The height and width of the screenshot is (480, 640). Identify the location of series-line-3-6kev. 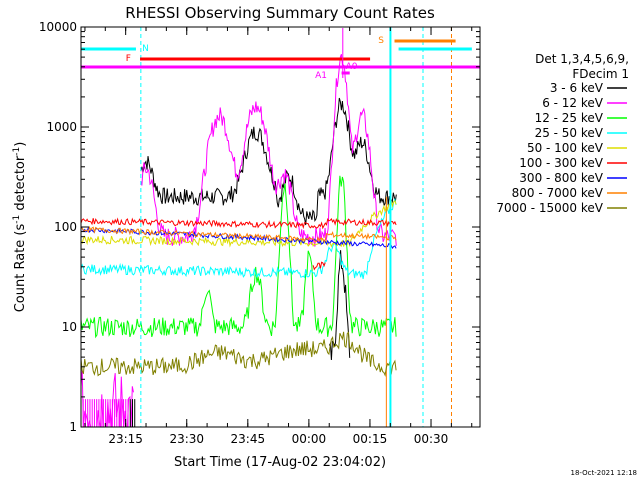
(268, 161).